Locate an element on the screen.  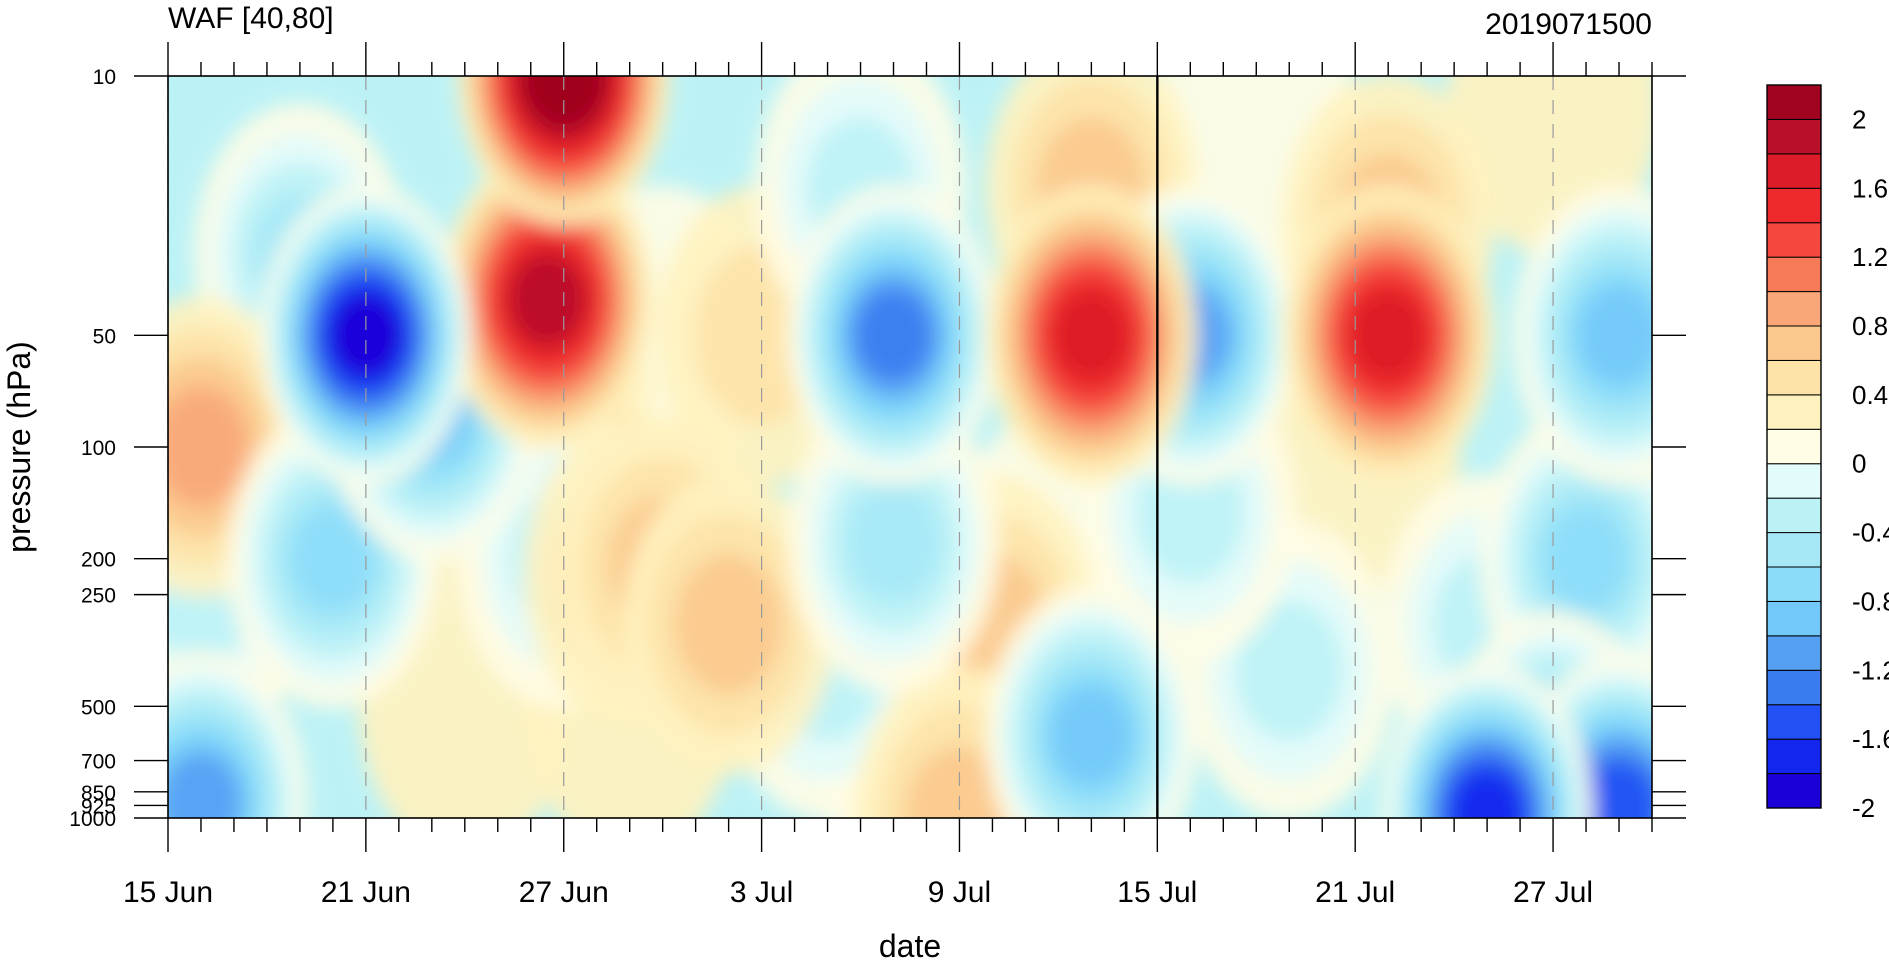
colorbar-label: 0.8 is located at coordinates (1870, 326).